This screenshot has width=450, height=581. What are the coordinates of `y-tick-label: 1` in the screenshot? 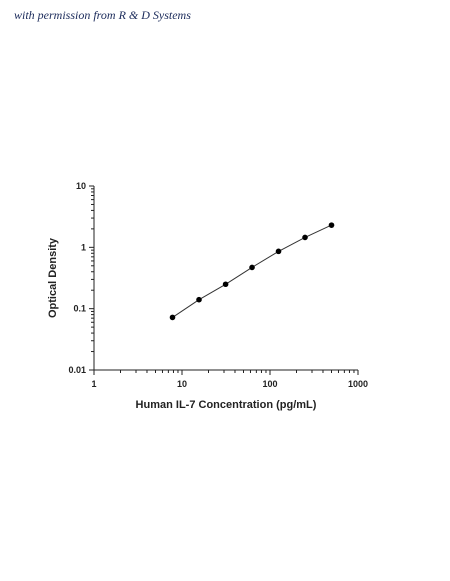 It's located at (83, 247).